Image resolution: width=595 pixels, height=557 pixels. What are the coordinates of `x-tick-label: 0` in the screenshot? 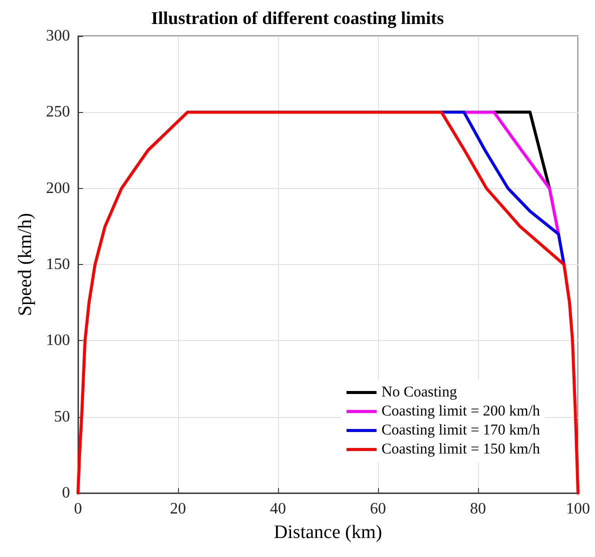 It's located at (78, 509).